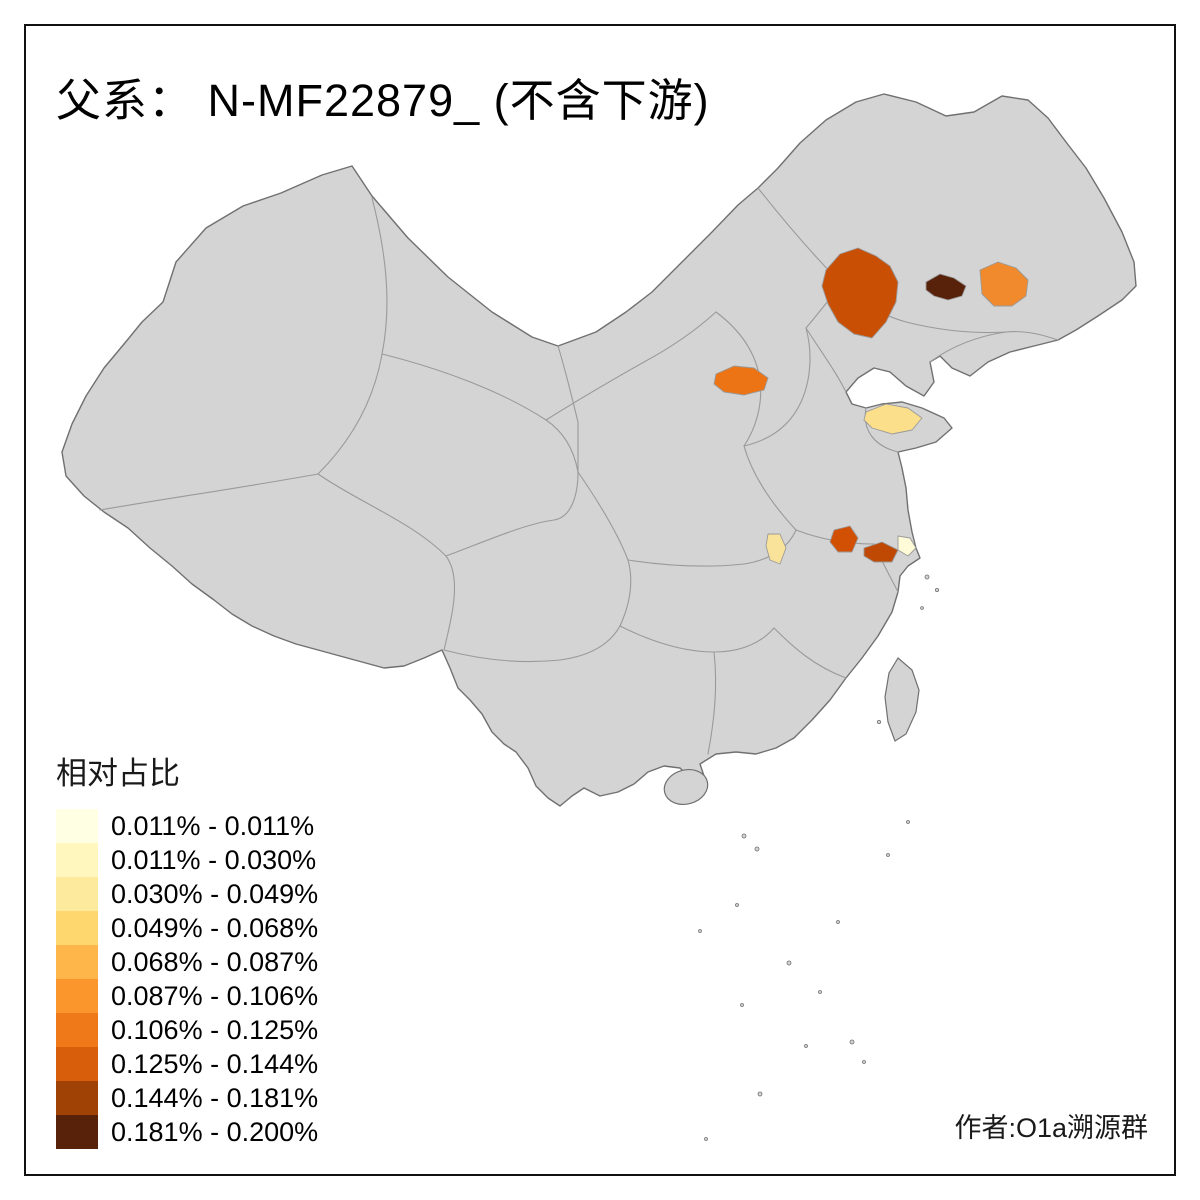  Describe the element at coordinates (214, 859) in the screenshot. I see `legend-label: 0.011% - 0.030%` at that location.